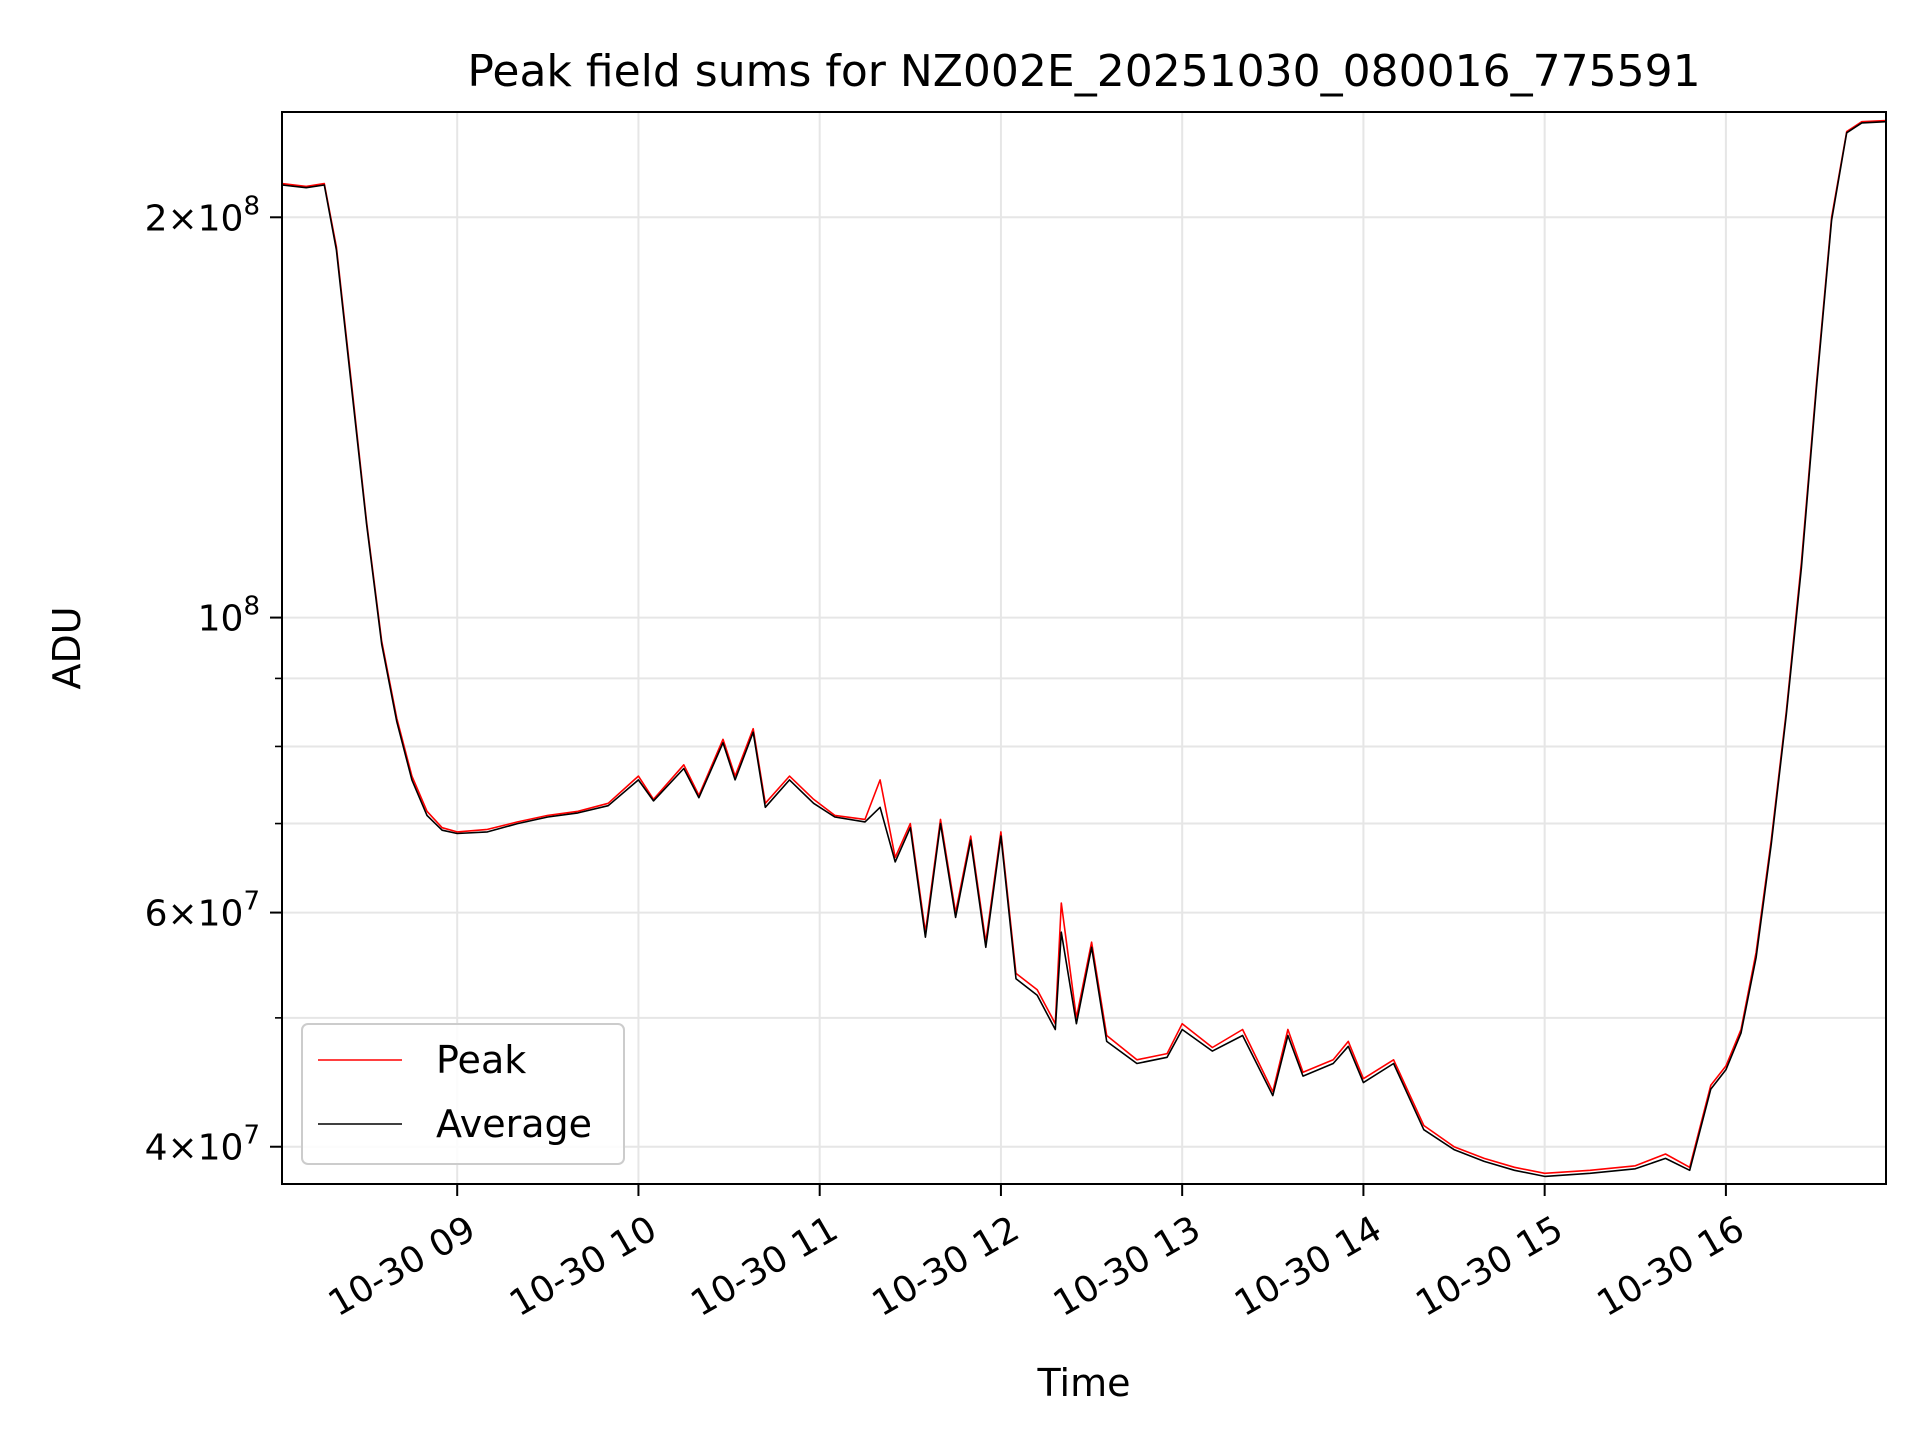  Describe the element at coordinates (481, 1060) in the screenshot. I see `legend-label-peak: Peak` at that location.